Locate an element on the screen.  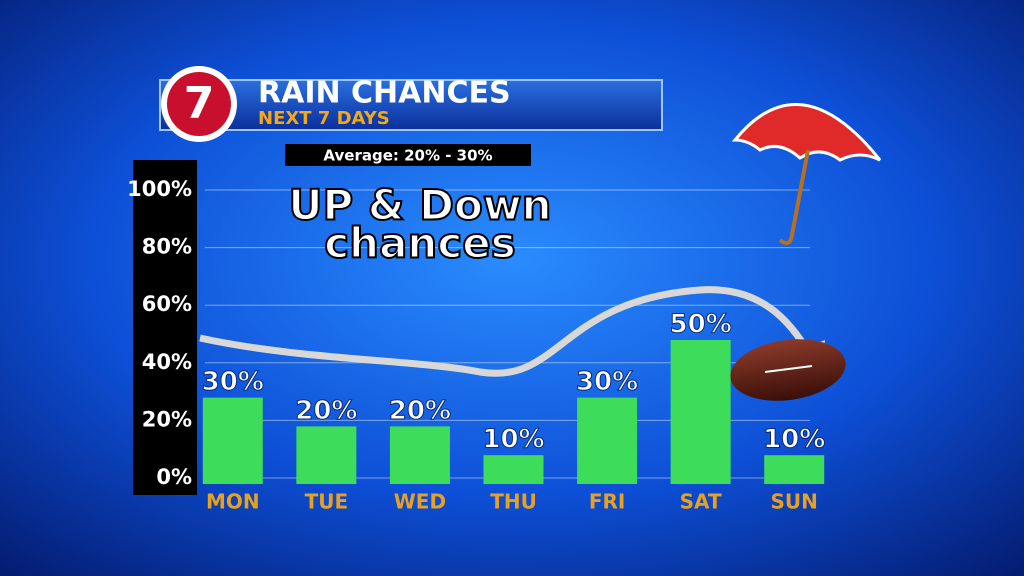
average-box is located at coordinates (408, 155).